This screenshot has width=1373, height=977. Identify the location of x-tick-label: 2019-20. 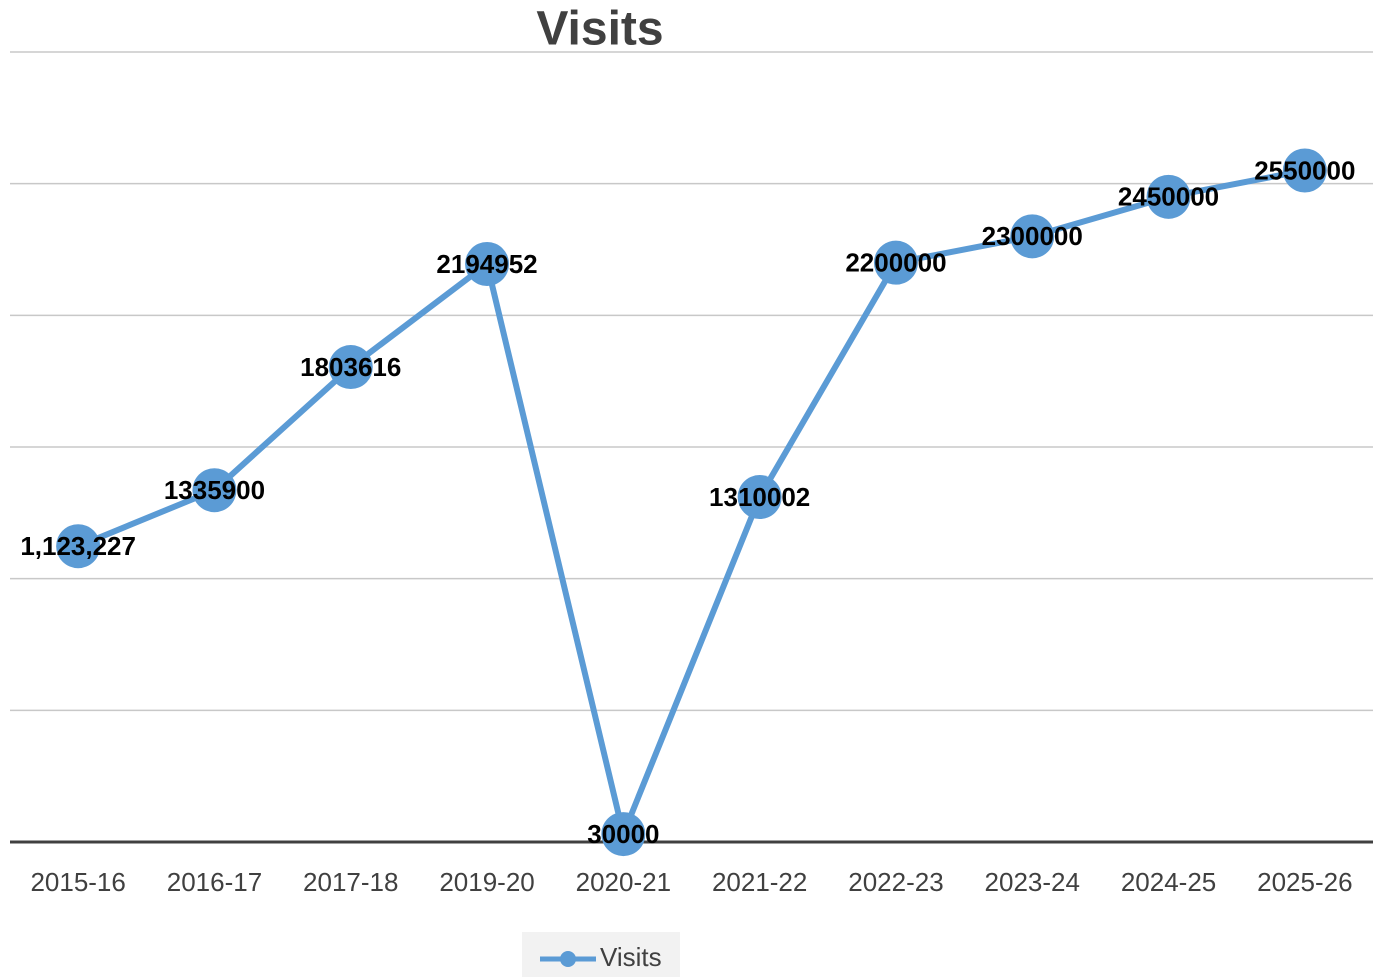
(486, 882).